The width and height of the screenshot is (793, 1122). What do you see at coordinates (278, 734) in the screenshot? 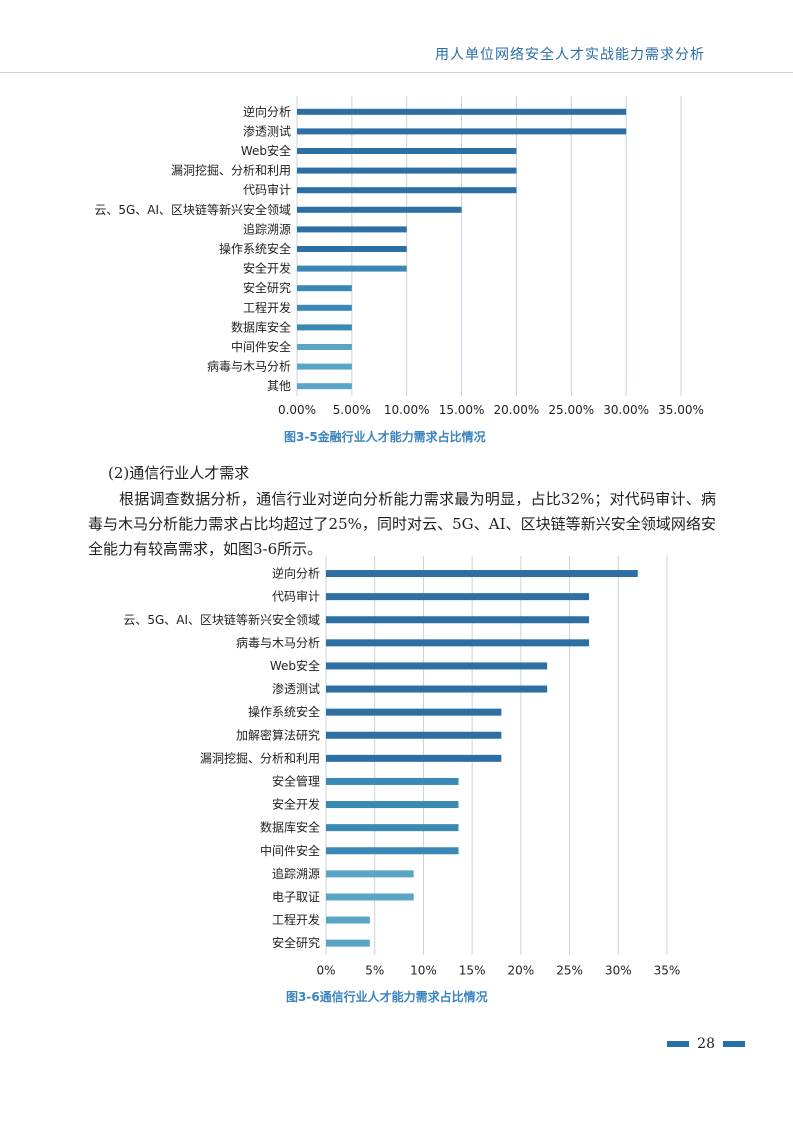
I see `category-label: 加解密算法研究` at bounding box center [278, 734].